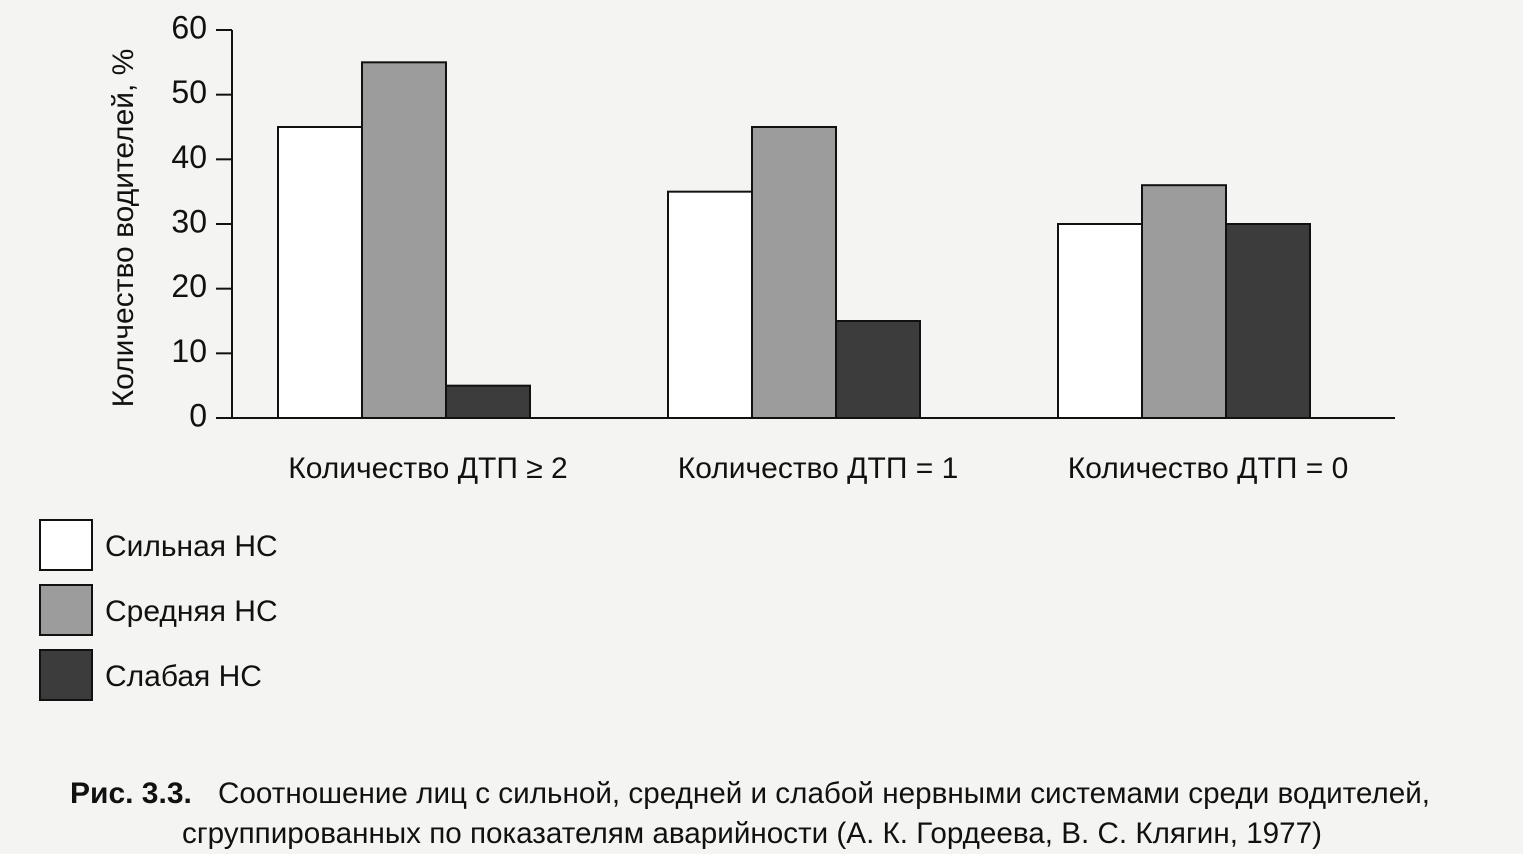 Image resolution: width=1523 pixels, height=854 pixels. What do you see at coordinates (191, 611) in the screenshot?
I see `legend-label: Средняя НС` at bounding box center [191, 611].